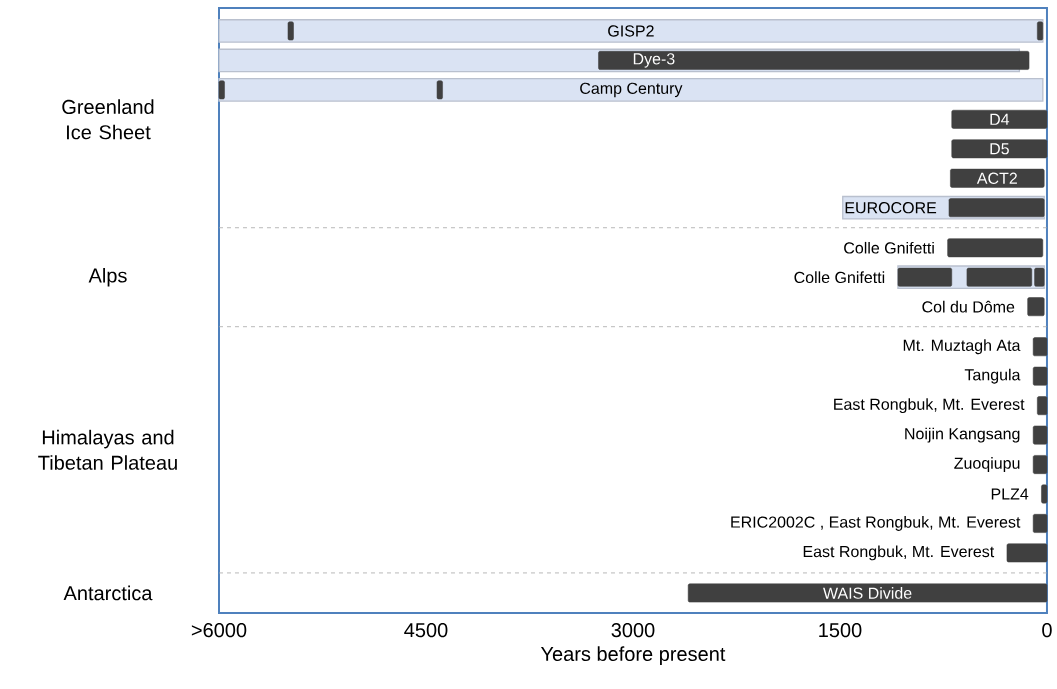  What do you see at coordinates (1047, 630) in the screenshot?
I see `x-tick-label: 0` at bounding box center [1047, 630].